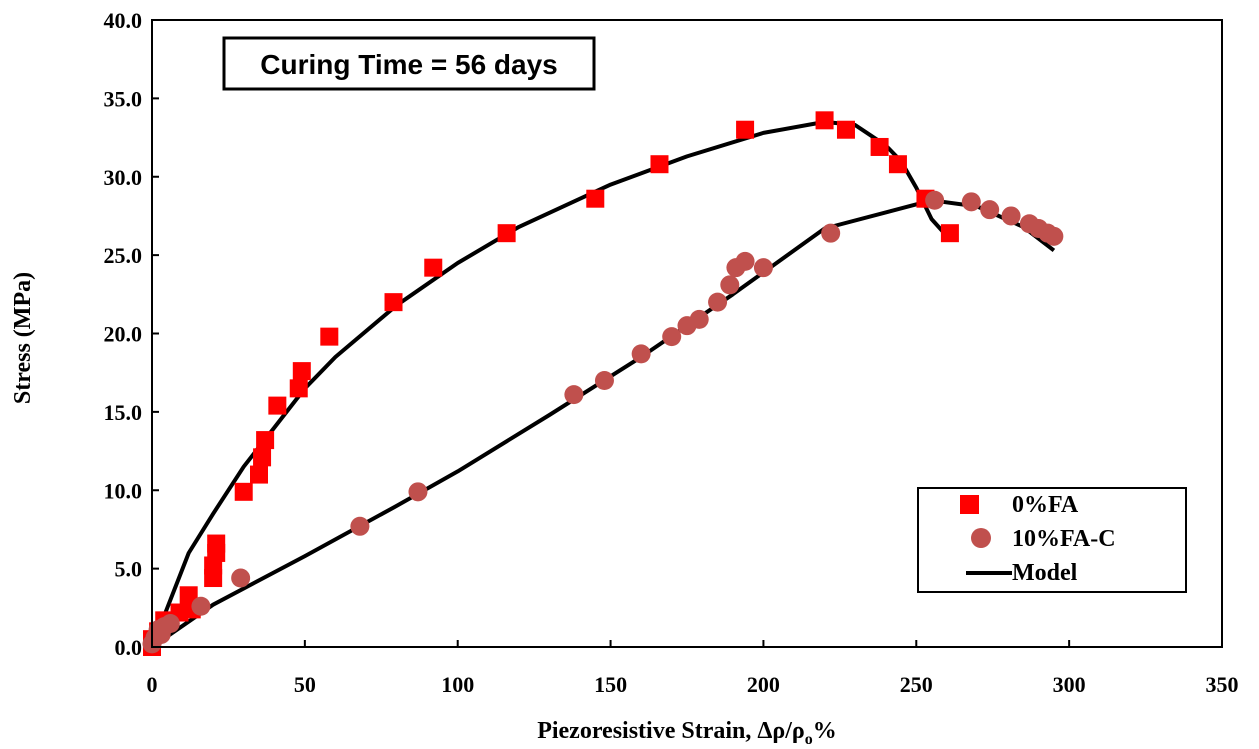 This screenshot has height=749, width=1259. I want to click on y-axis-title: Stress (MPa), so click(23, 338).